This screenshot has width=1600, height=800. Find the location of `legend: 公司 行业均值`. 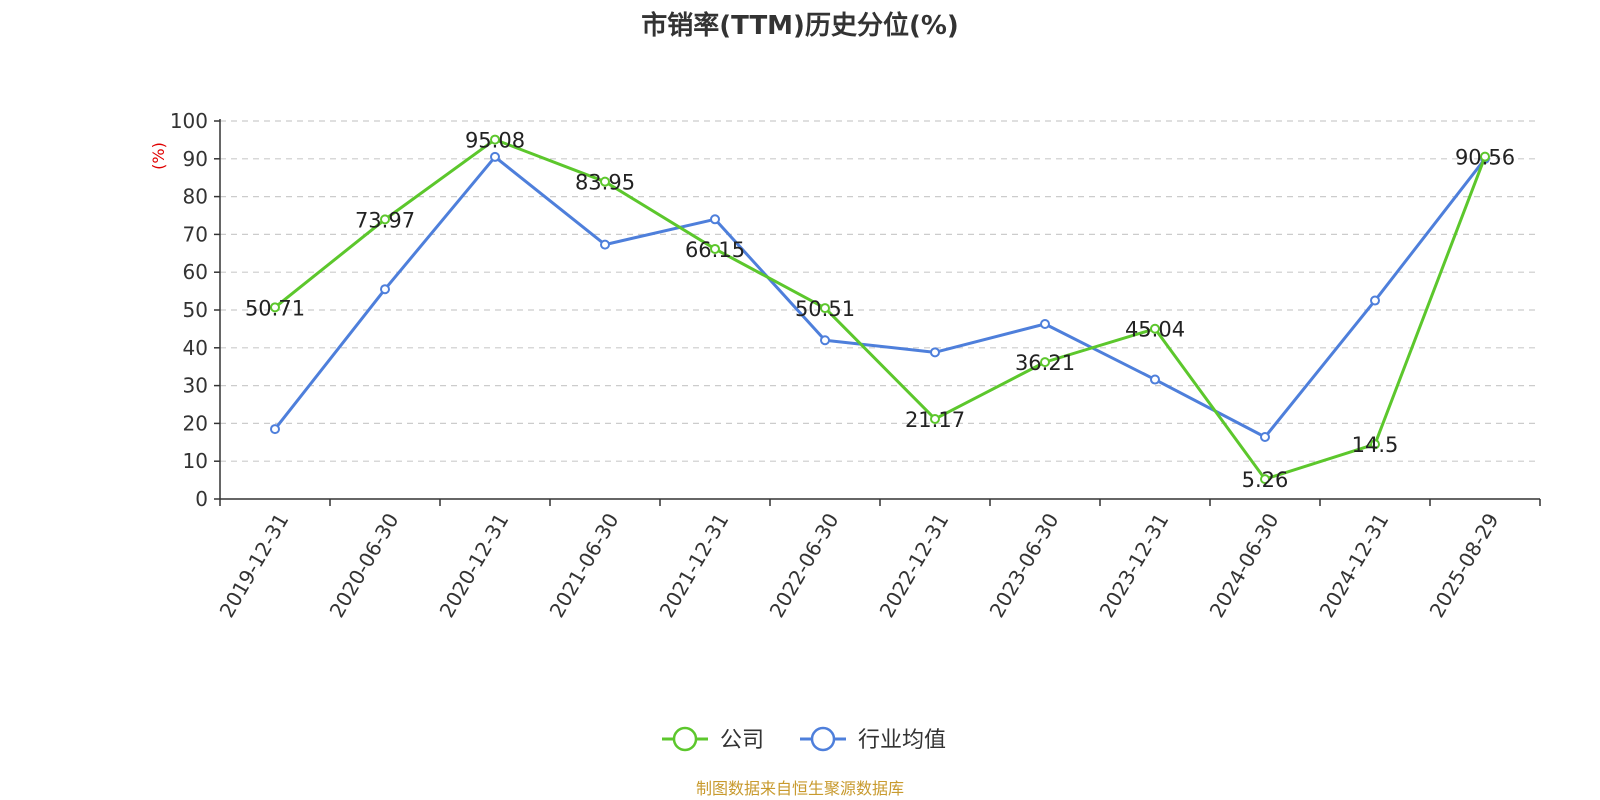

legend: 公司 行业均值 is located at coordinates (804, 739).